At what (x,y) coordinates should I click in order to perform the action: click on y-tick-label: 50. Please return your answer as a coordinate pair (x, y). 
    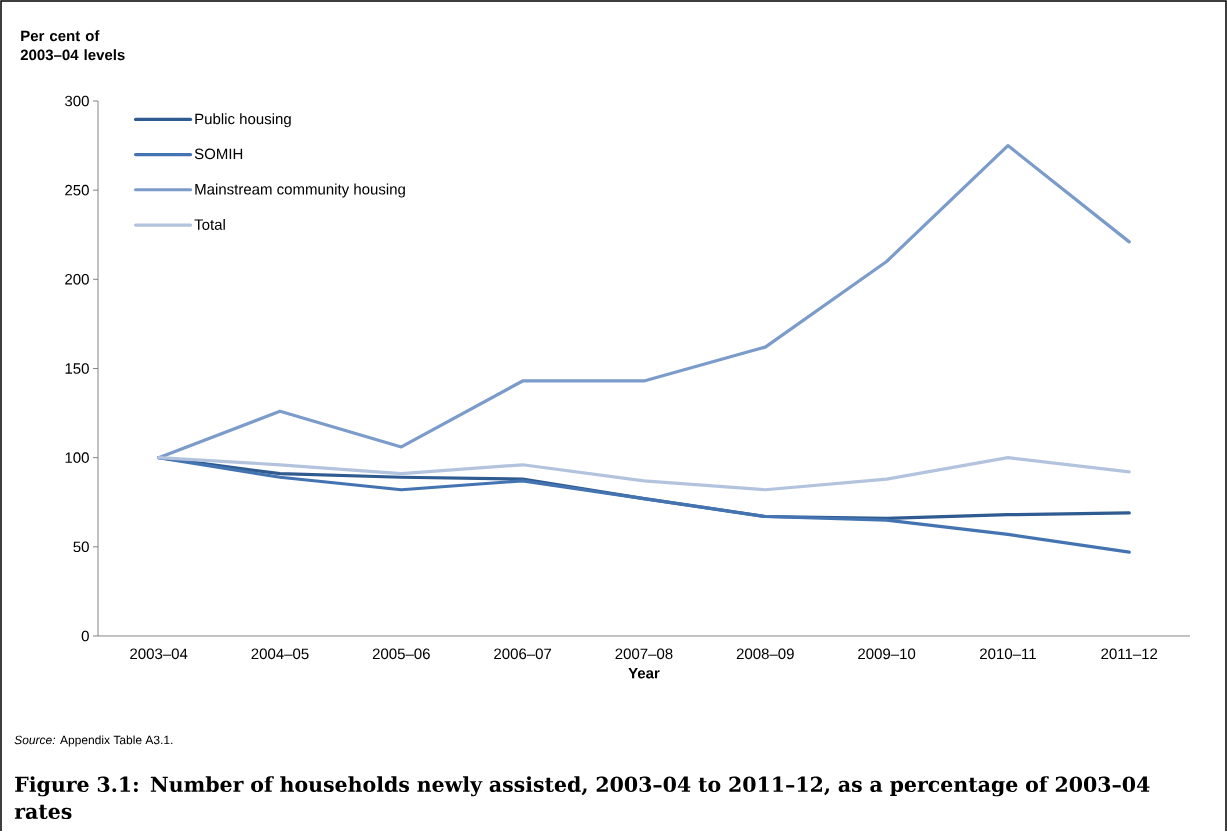
    Looking at the image, I should click on (81, 547).